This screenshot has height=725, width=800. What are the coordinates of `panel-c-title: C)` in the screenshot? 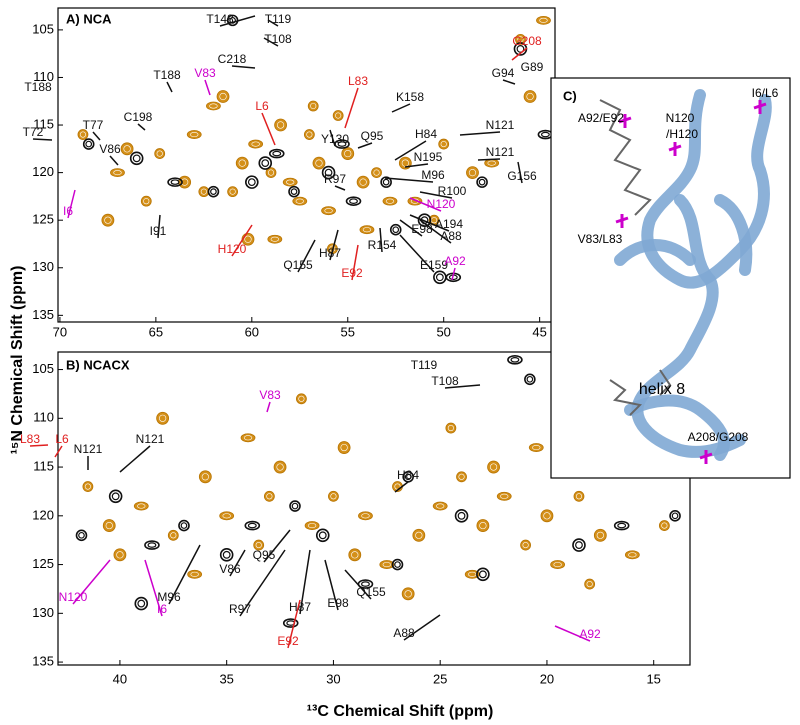 It's located at (570, 95).